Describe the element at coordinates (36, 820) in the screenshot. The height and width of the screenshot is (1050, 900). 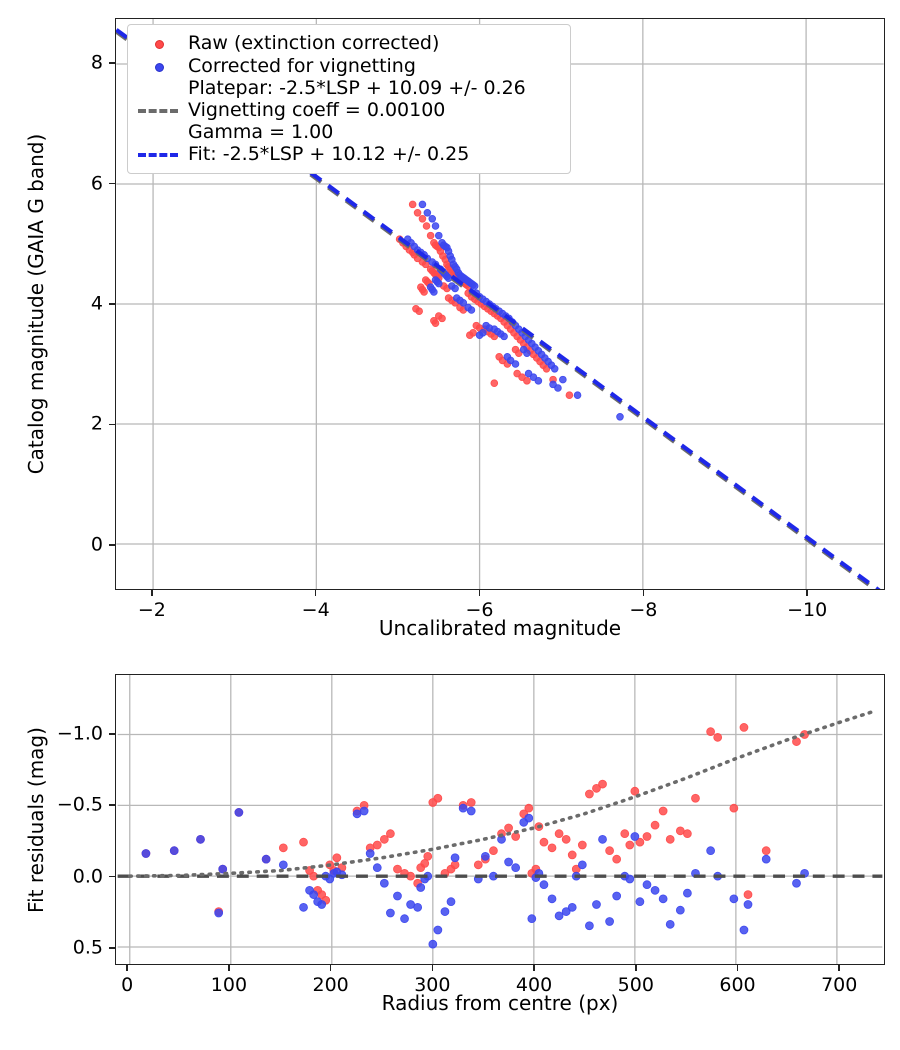
I see `fit-residuals-y-title: Fit residuals (mag)` at that location.